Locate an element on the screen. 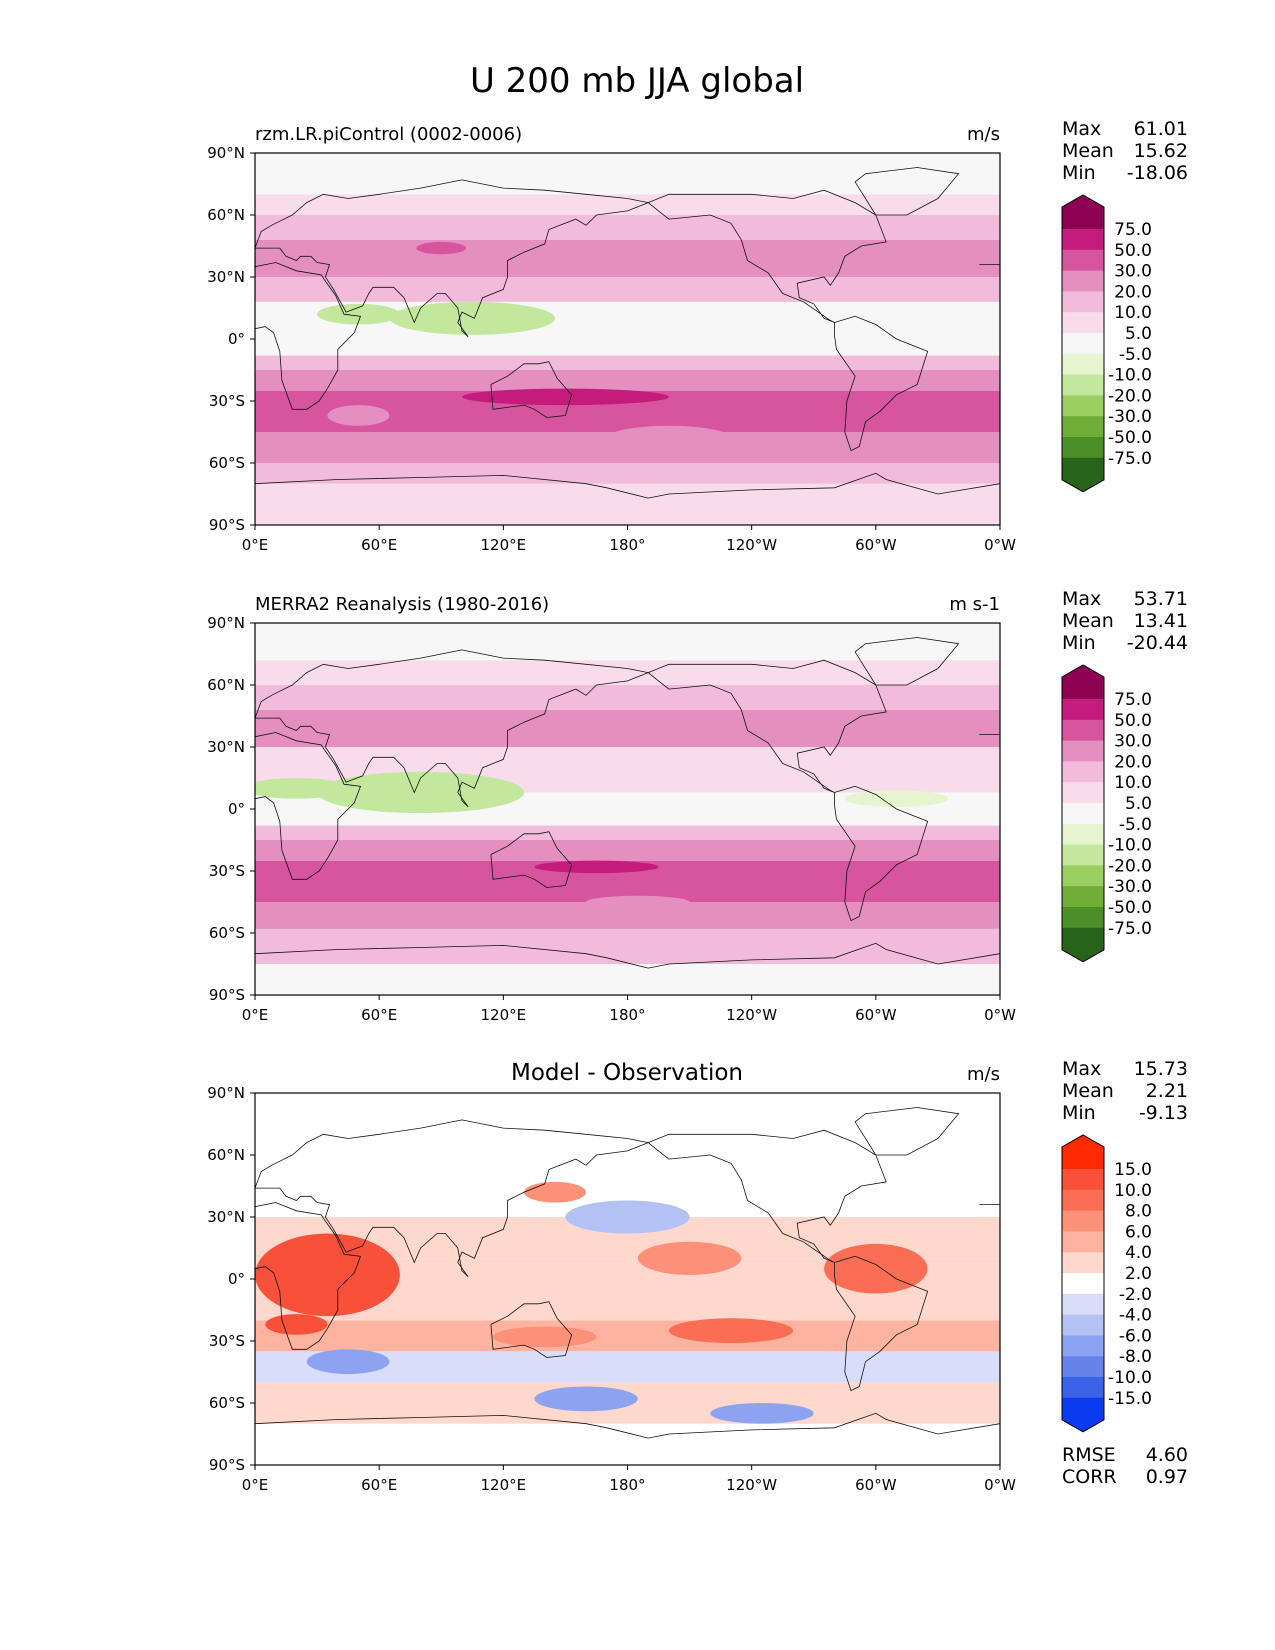 The image size is (1275, 1650). colorbar-label: 6.0 is located at coordinates (1138, 1232).